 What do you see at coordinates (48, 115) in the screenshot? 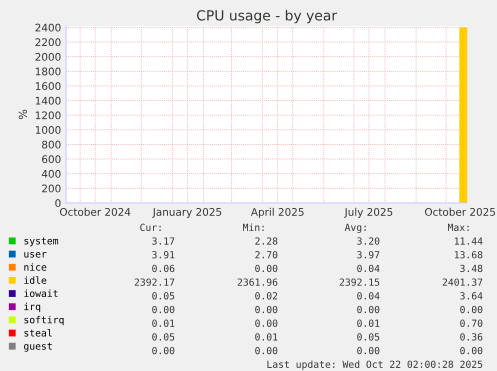
I see `y-tick-label: 1200` at bounding box center [48, 115].